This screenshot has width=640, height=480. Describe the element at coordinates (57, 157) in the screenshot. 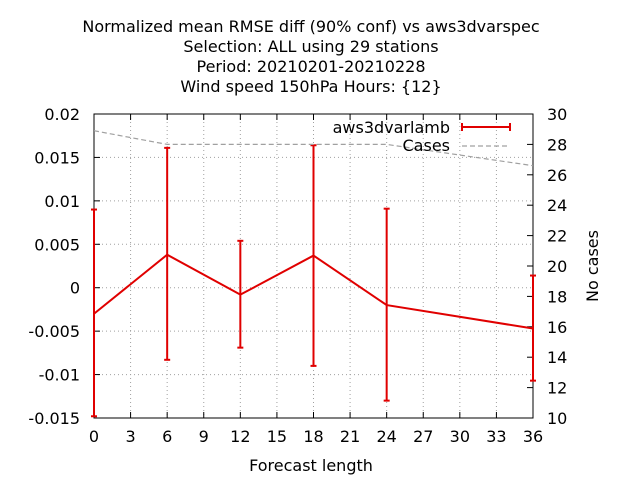

I see `y-tick-label: 0.015` at that location.